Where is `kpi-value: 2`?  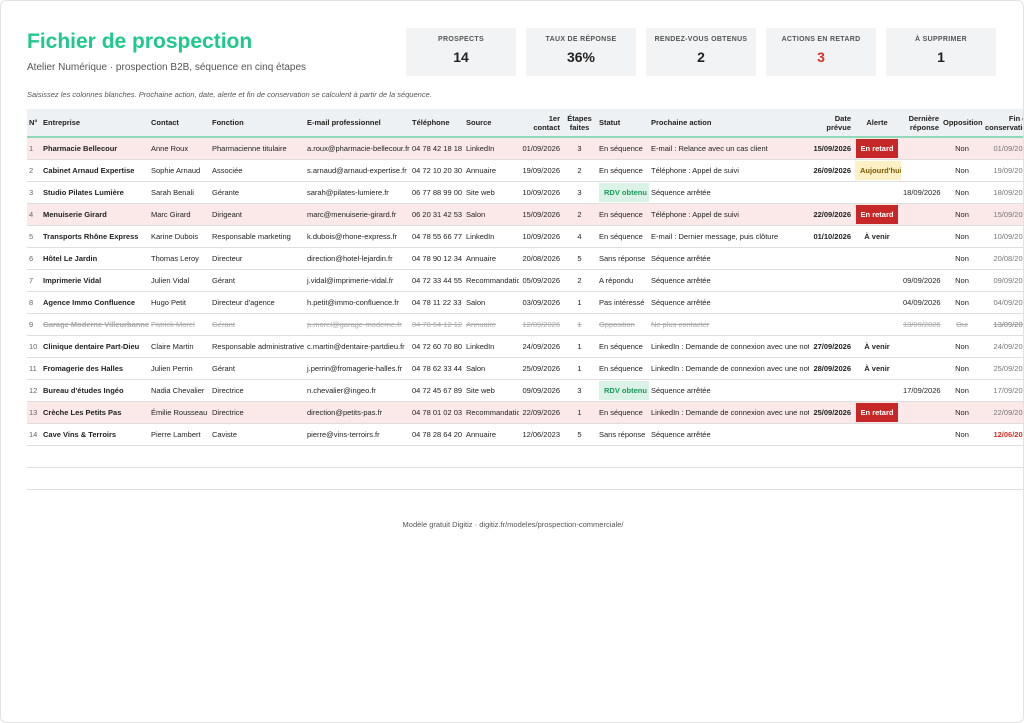 kpi-value: 2 is located at coordinates (701, 57).